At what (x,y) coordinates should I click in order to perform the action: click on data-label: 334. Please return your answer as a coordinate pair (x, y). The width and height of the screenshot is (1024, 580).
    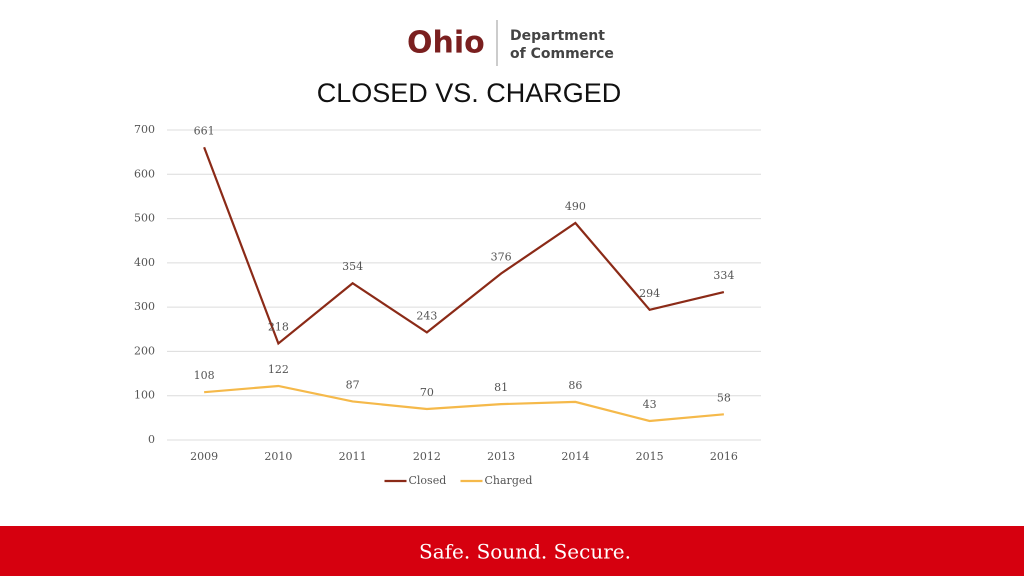
    Looking at the image, I should click on (723, 275).